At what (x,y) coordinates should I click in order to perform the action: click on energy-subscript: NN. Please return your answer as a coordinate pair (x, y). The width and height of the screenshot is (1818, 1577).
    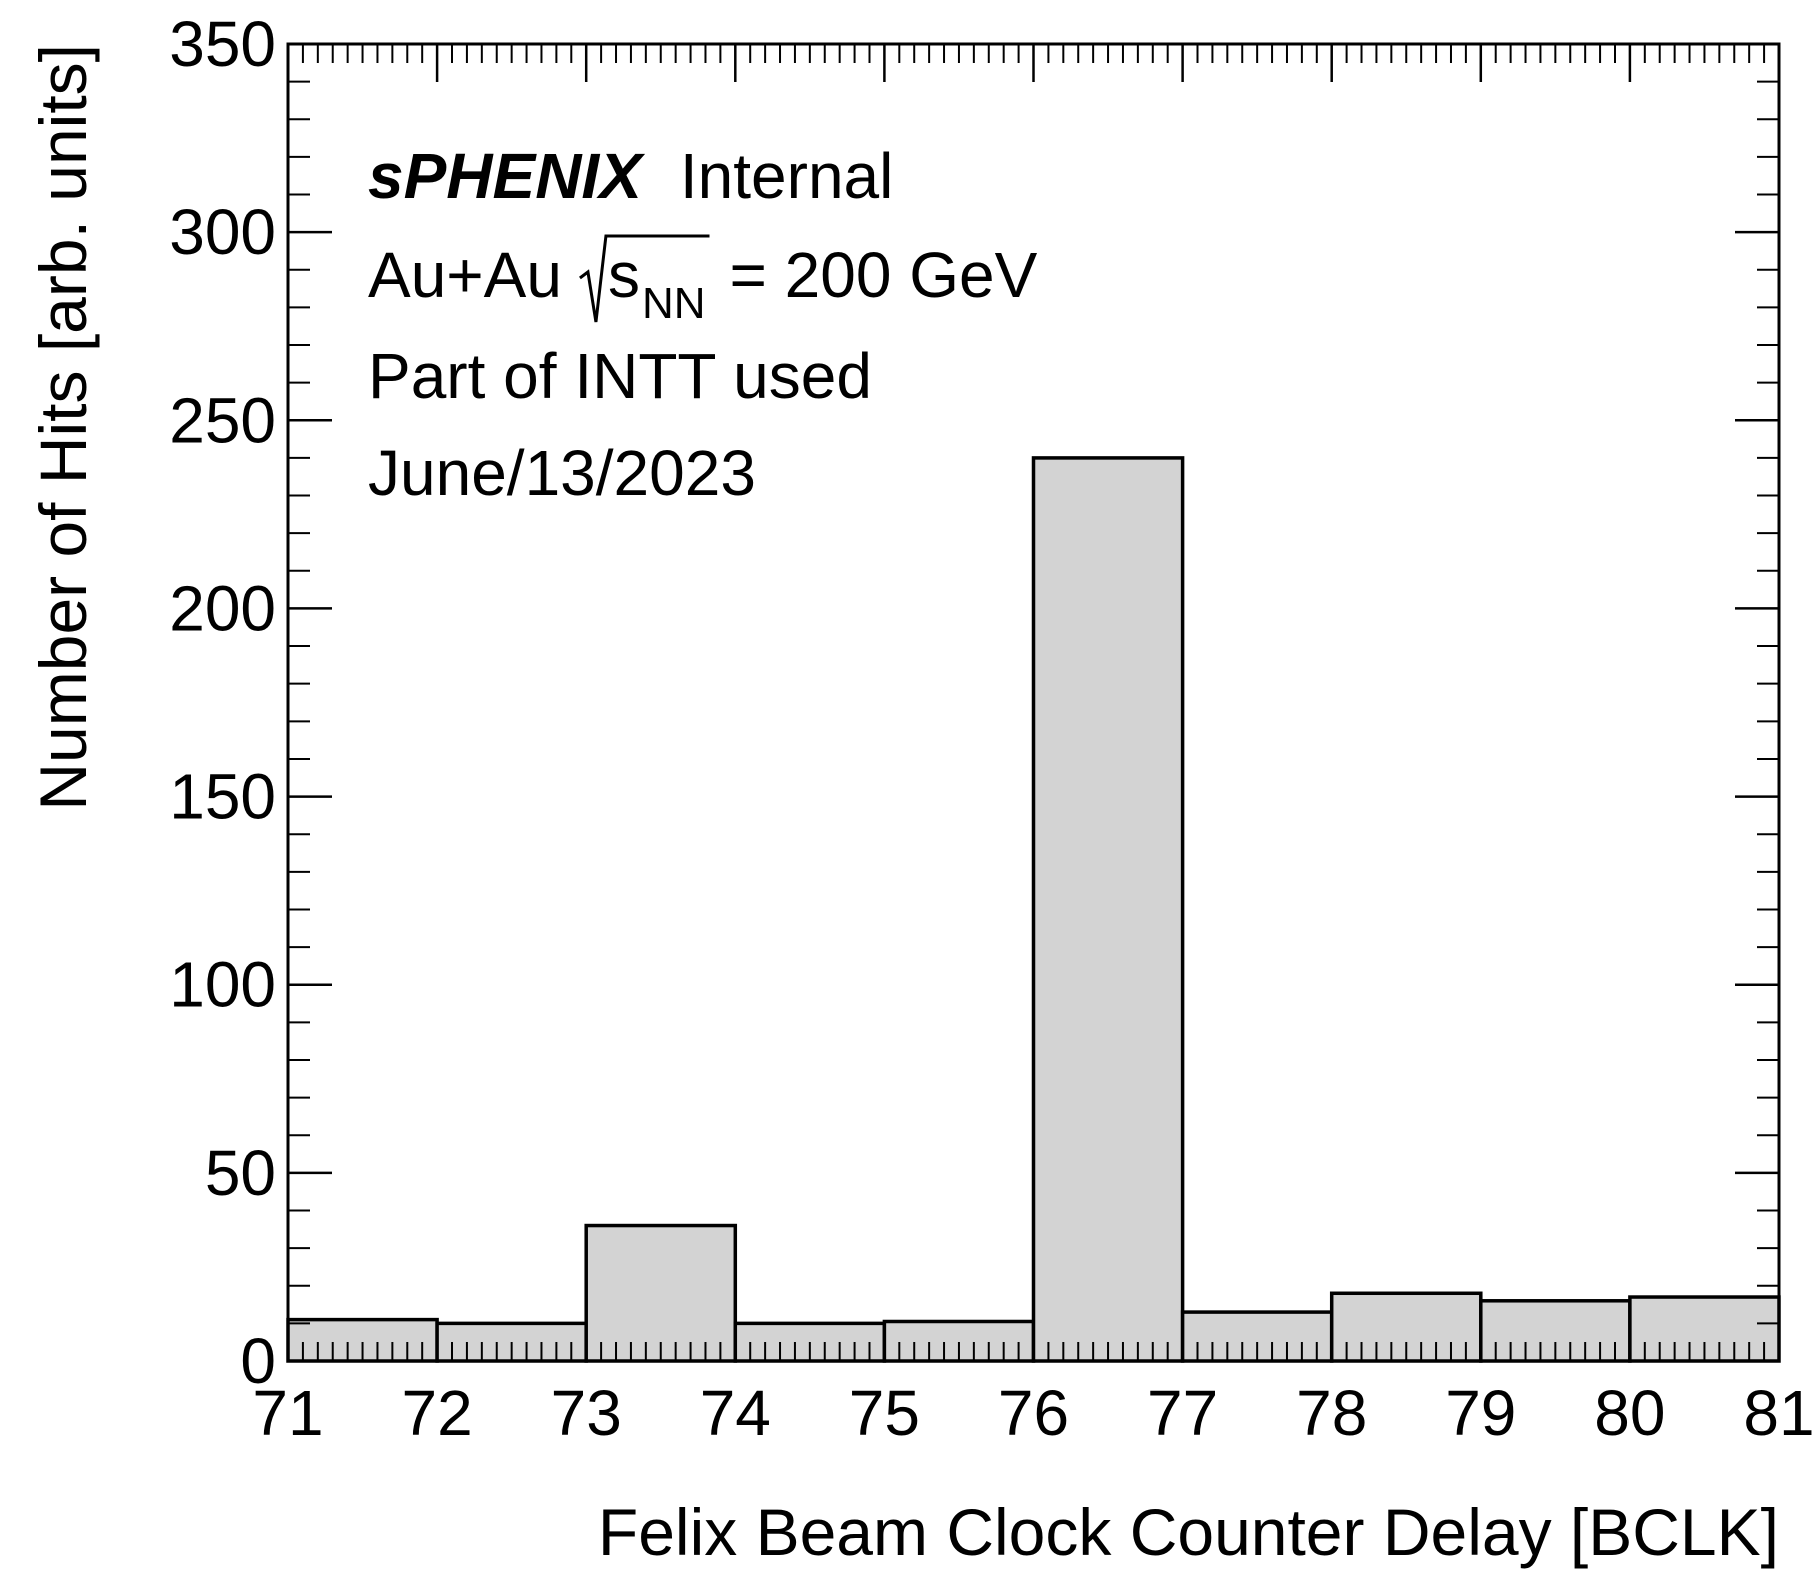
    Looking at the image, I should click on (674, 303).